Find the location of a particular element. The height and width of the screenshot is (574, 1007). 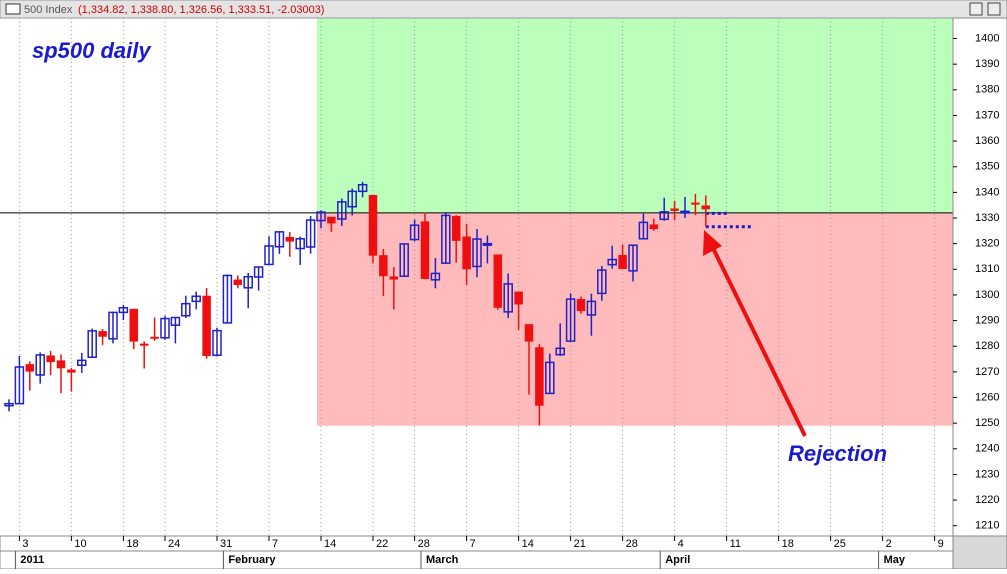

window-icon is located at coordinates (13, 9).